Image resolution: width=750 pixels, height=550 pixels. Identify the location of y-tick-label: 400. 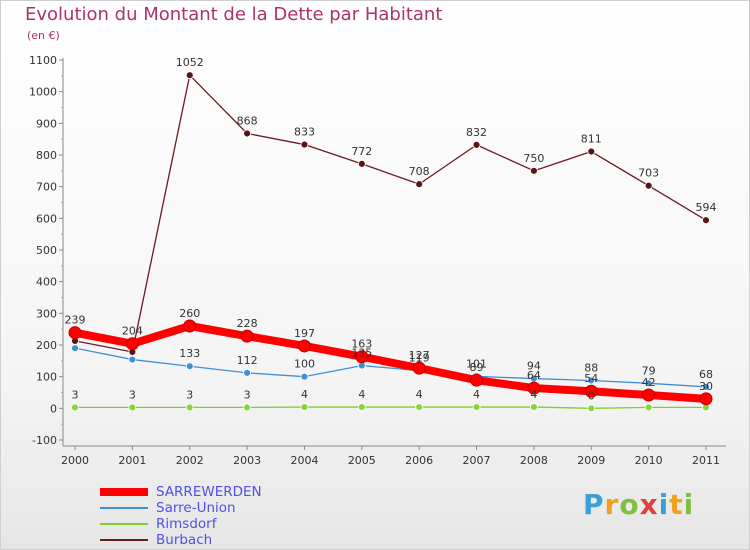
(46, 282).